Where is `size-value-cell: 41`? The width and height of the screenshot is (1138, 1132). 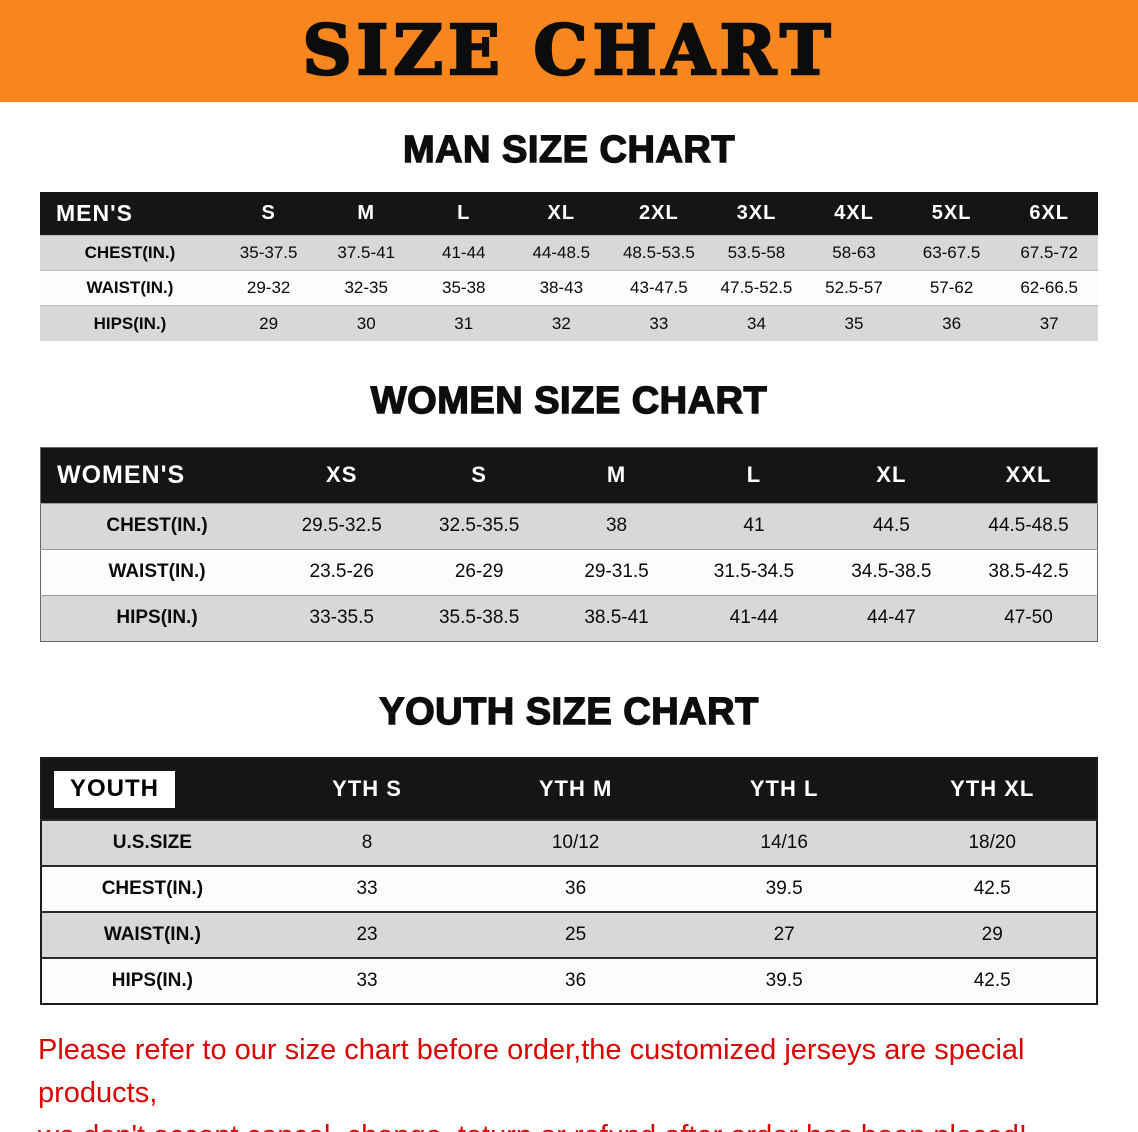
size-value-cell: 41 is located at coordinates (754, 526).